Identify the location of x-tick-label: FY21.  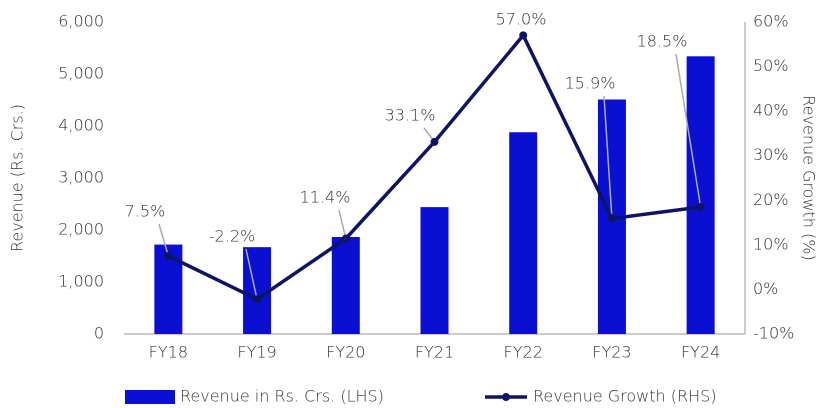
(434, 352).